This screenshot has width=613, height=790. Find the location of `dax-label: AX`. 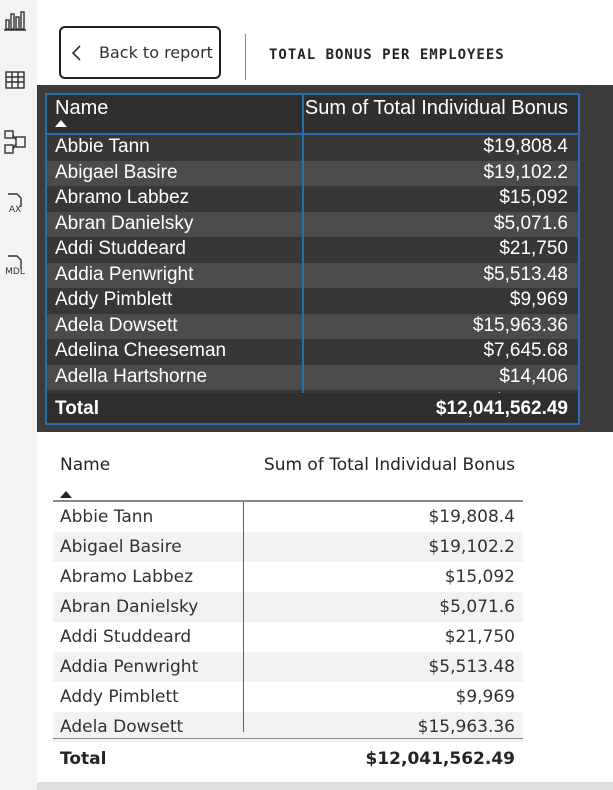

dax-label: AX is located at coordinates (15, 210).